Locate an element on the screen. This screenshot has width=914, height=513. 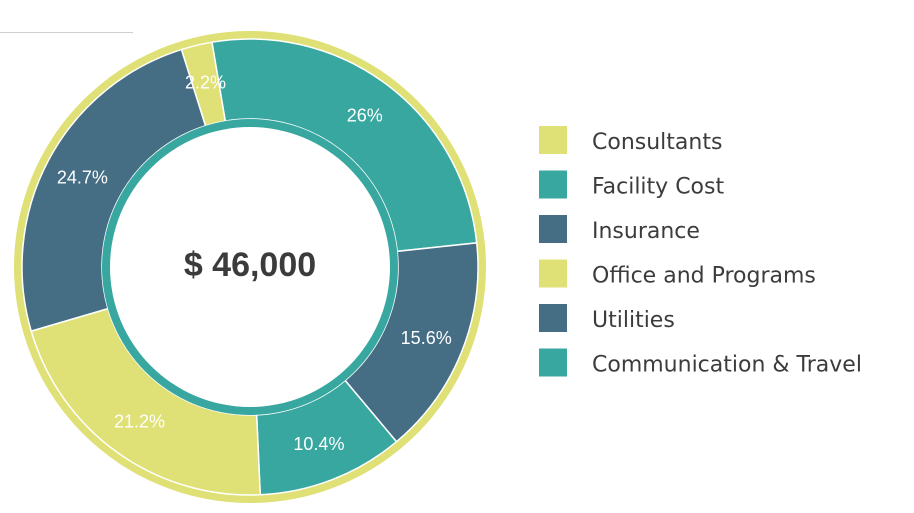
legend-label-4: Office and Programs is located at coordinates (704, 276).